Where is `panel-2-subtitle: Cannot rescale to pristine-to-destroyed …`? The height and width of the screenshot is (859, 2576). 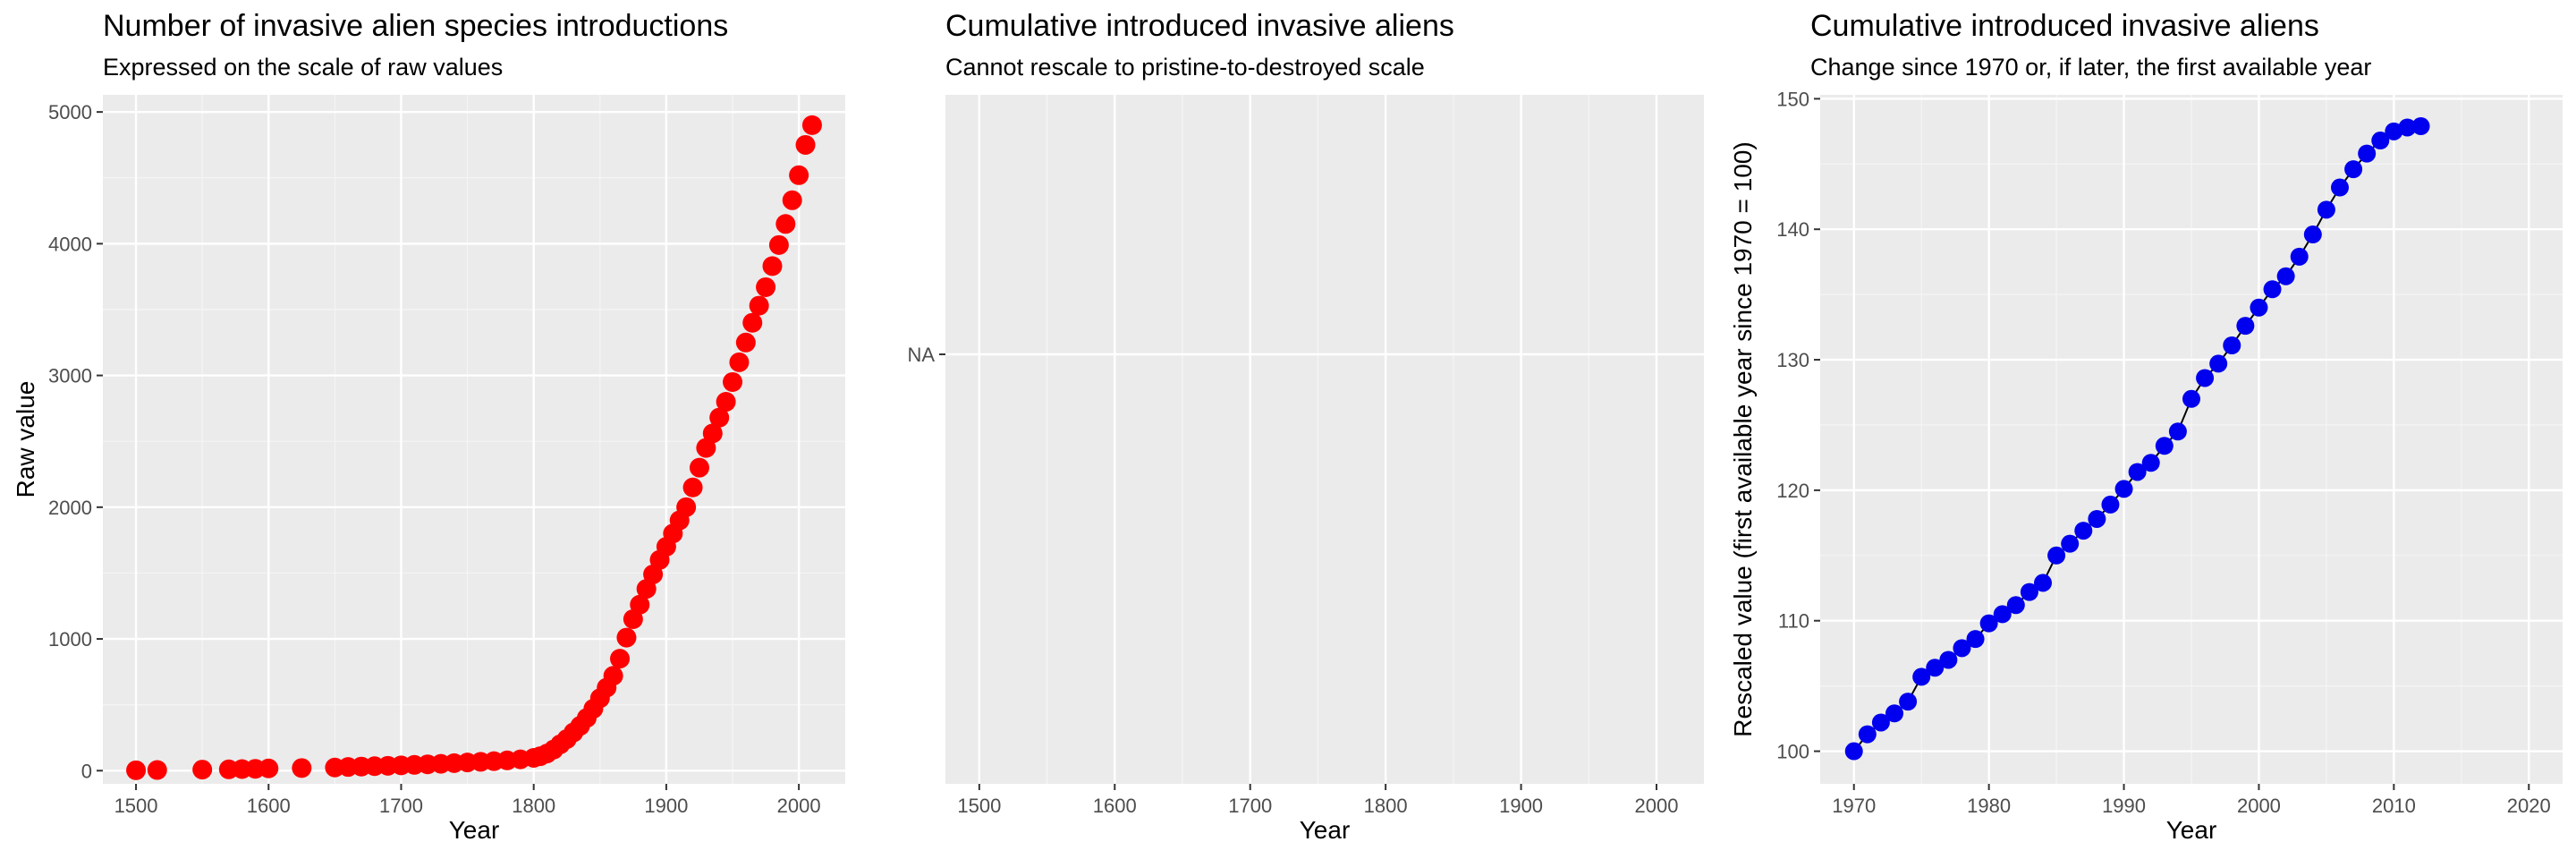
panel-2-subtitle: Cannot rescale to pristine-to-destroyed … is located at coordinates (1185, 67).